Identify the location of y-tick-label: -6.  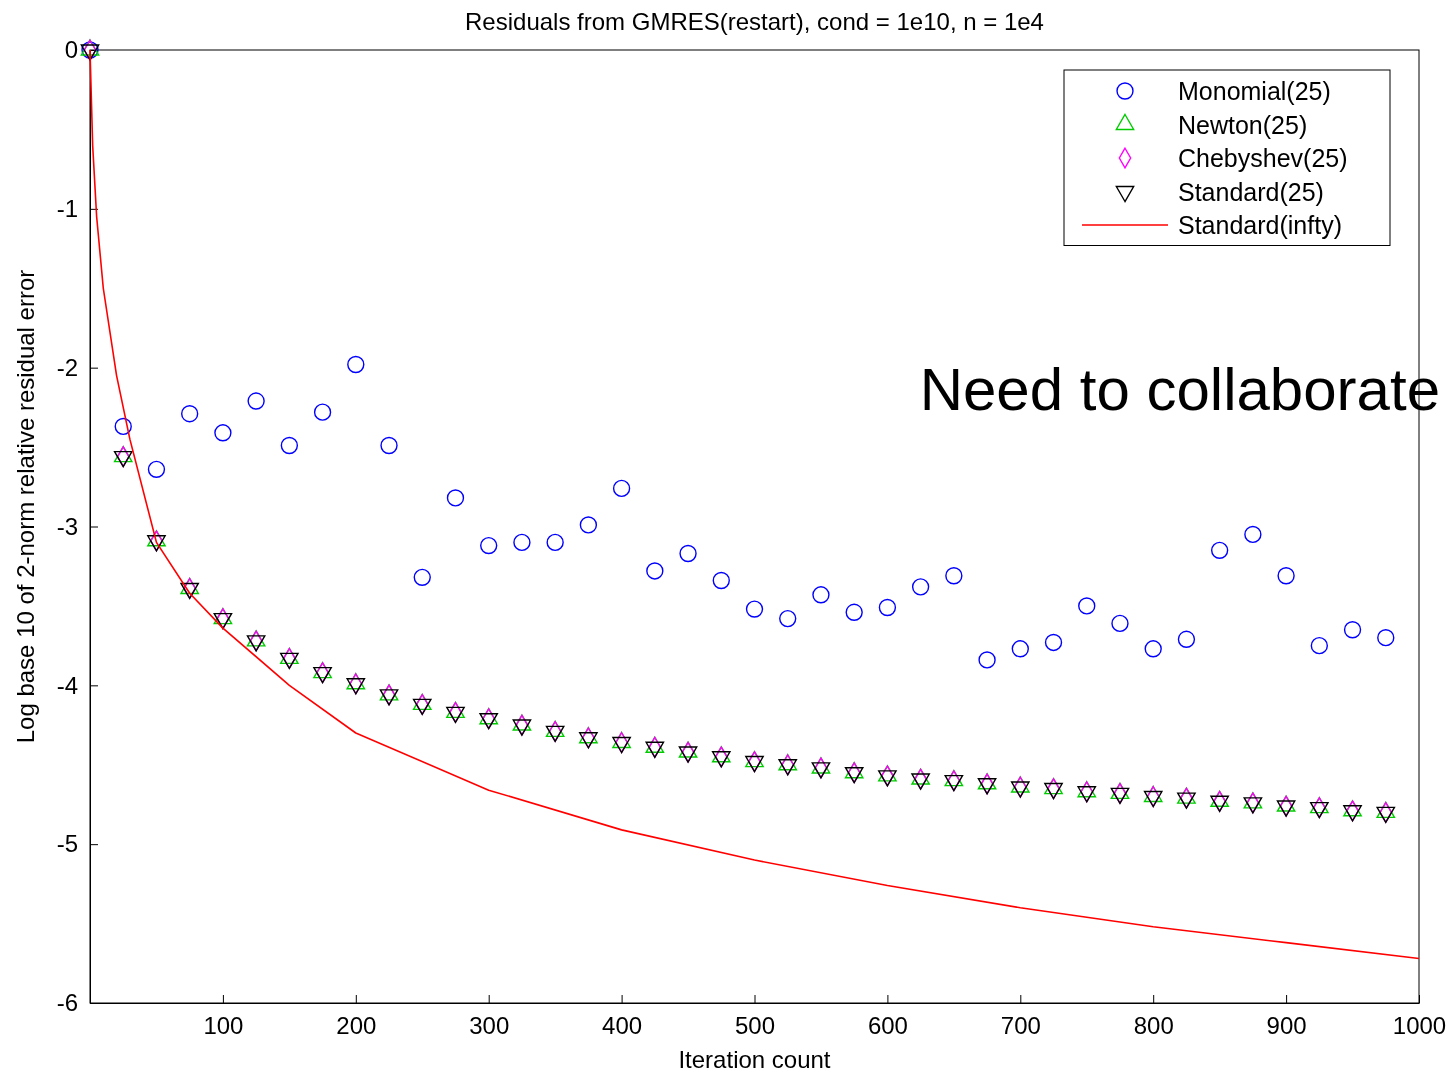
(67, 1003).